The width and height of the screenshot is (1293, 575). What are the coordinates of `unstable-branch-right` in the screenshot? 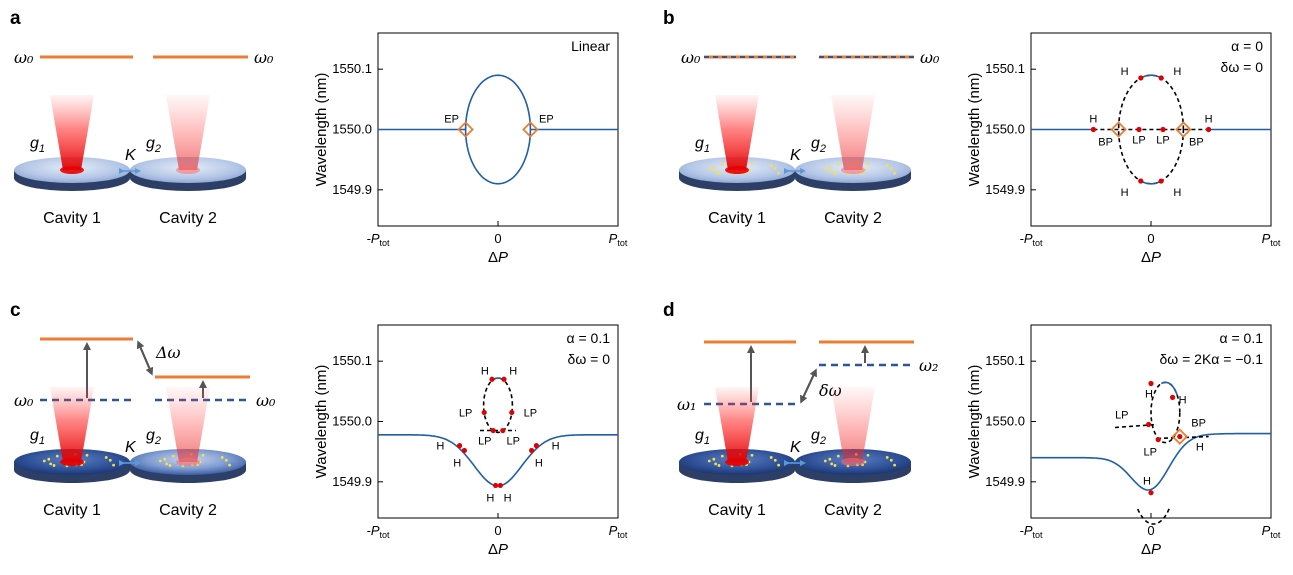 It's located at (1182, 437).